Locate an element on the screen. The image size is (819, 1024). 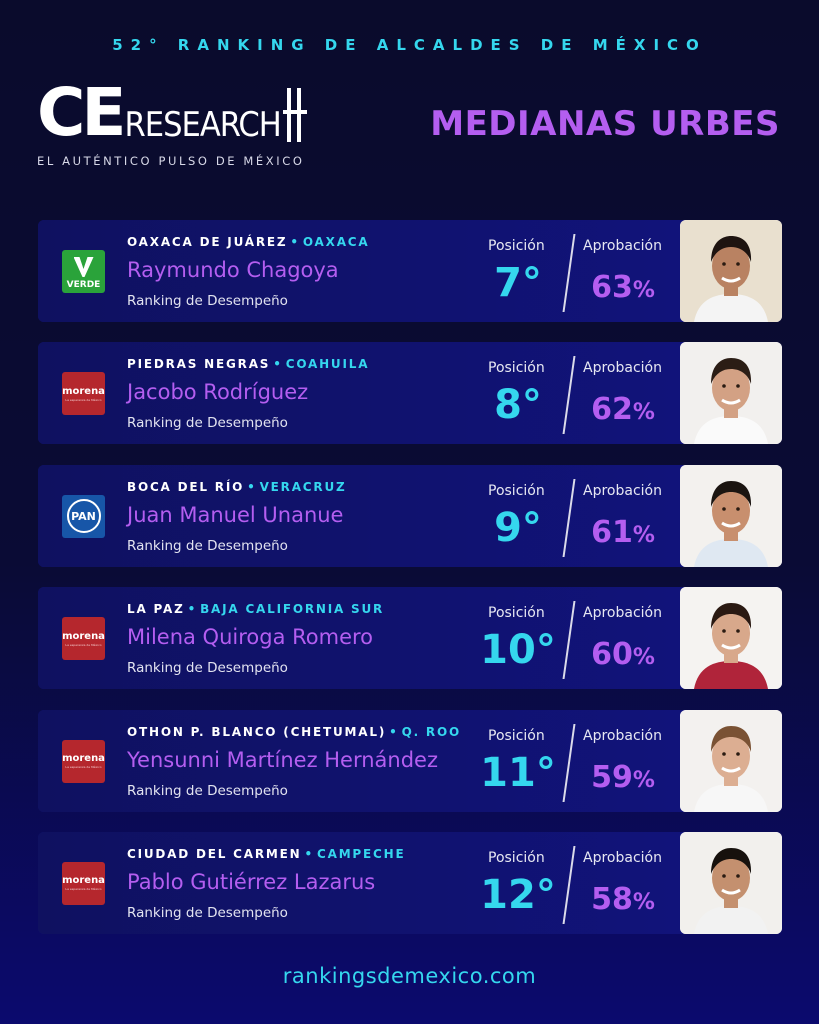
mayor-name: Raymundo Chagoya is located at coordinates (233, 270).